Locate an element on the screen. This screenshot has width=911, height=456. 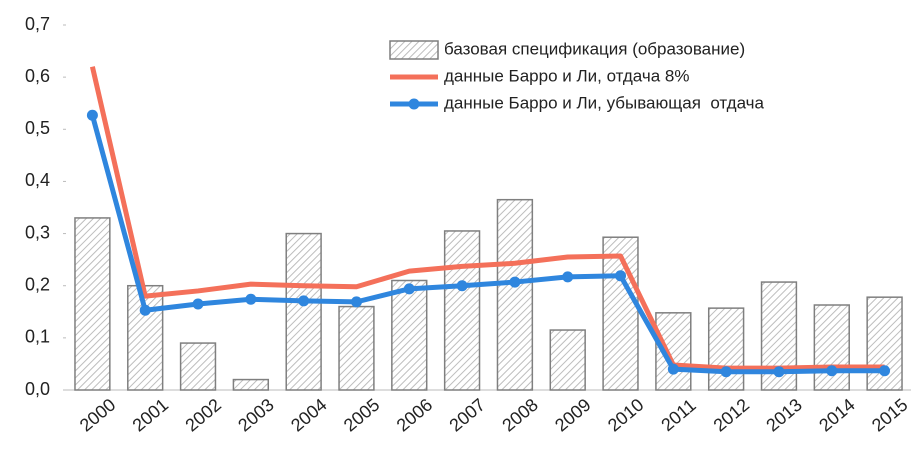
x-tick-label: 2005 is located at coordinates (362, 415).